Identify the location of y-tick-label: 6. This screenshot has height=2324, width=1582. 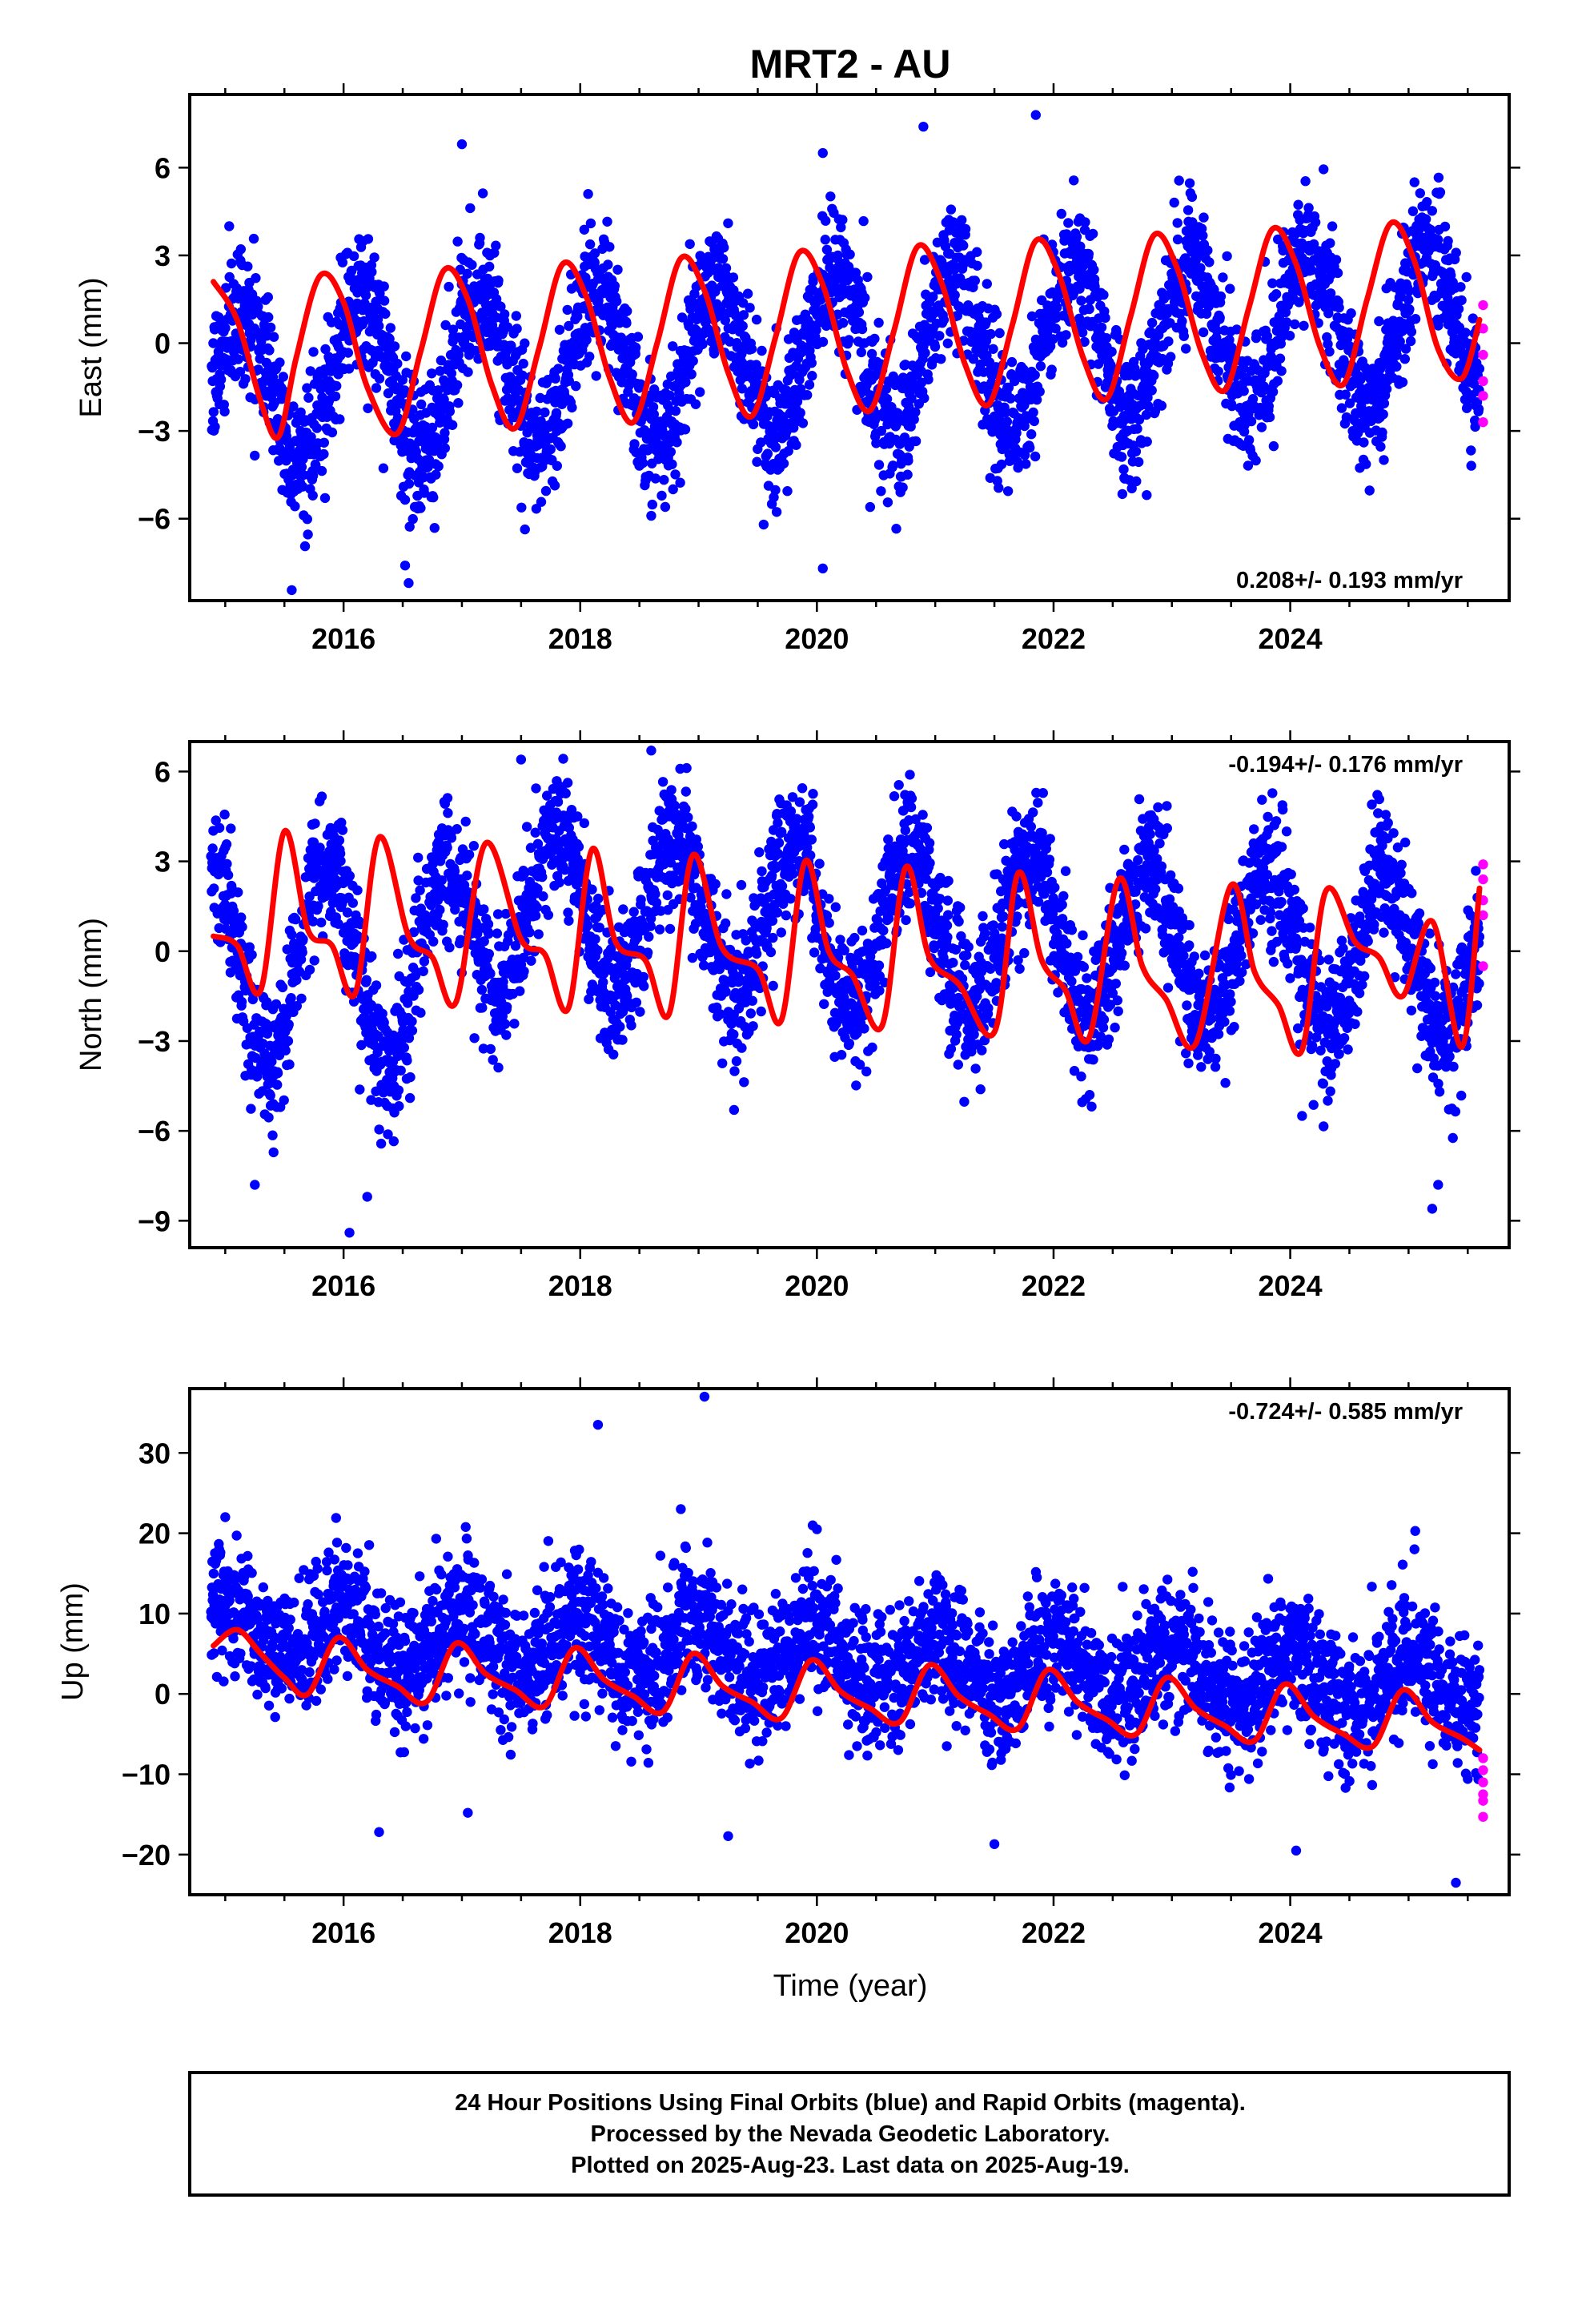
(163, 167).